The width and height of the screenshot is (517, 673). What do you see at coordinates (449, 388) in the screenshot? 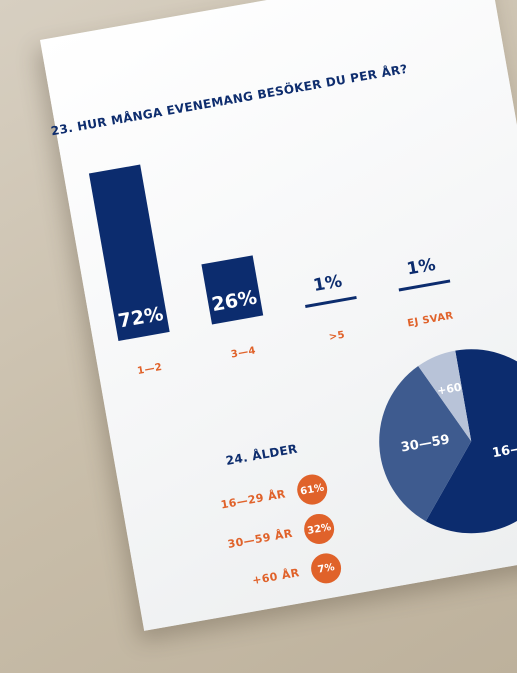
I see `pie-slice-label: +60` at bounding box center [449, 388].